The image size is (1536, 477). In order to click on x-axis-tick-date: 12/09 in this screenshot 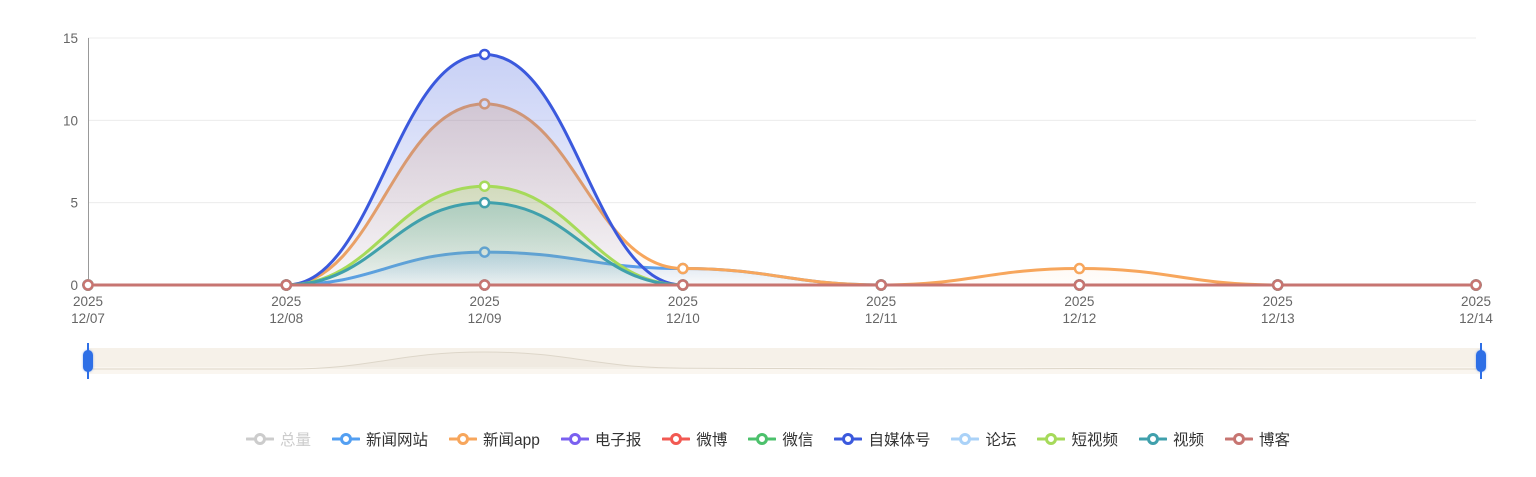, I will do `click(485, 318)`.